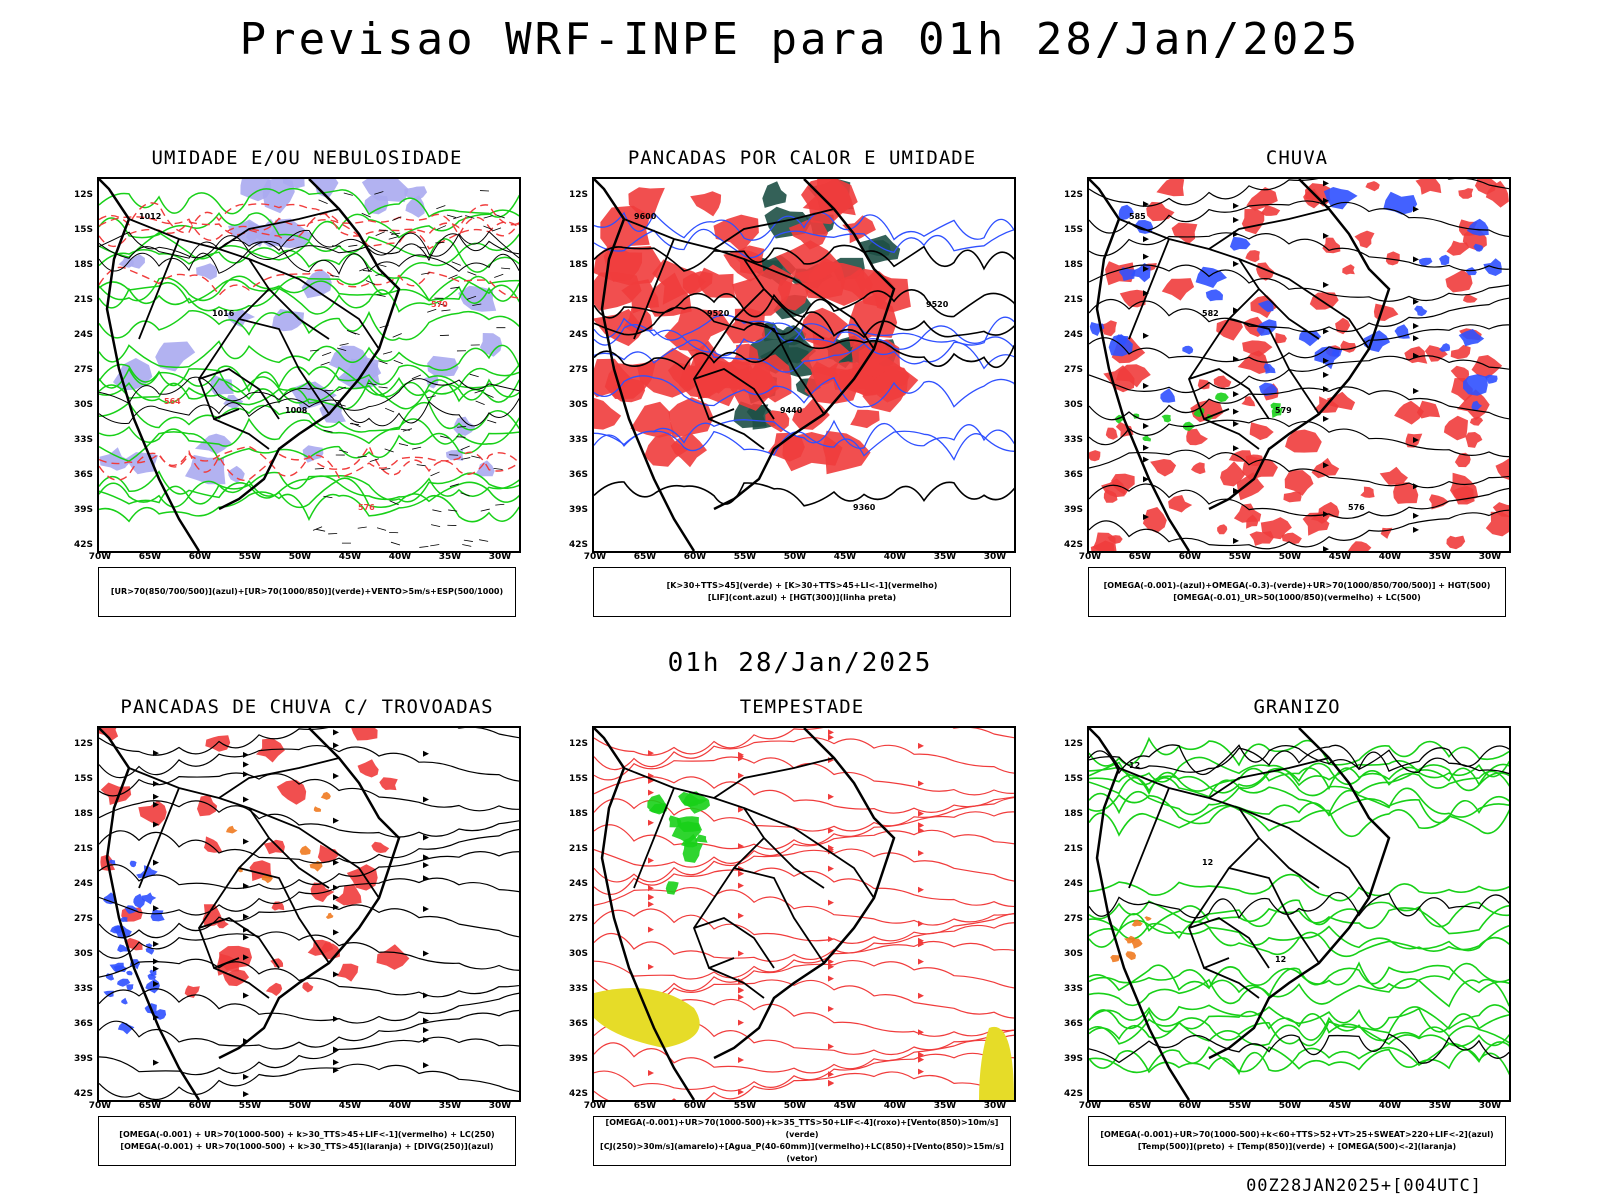 Image resolution: width=1600 pixels, height=1200 pixels. What do you see at coordinates (578, 1024) in the screenshot?
I see `lat-tick-label: 36S` at bounding box center [578, 1024].